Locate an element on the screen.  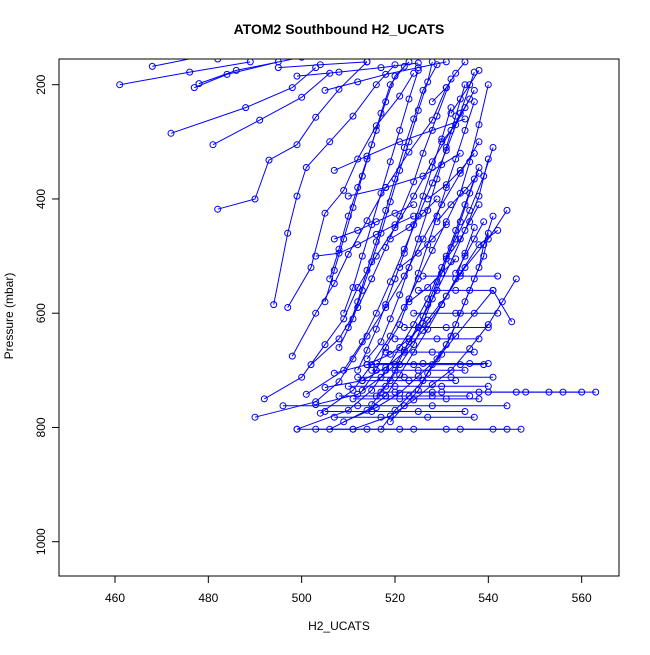
x-tick-label: 560 is located at coordinates (582, 598).